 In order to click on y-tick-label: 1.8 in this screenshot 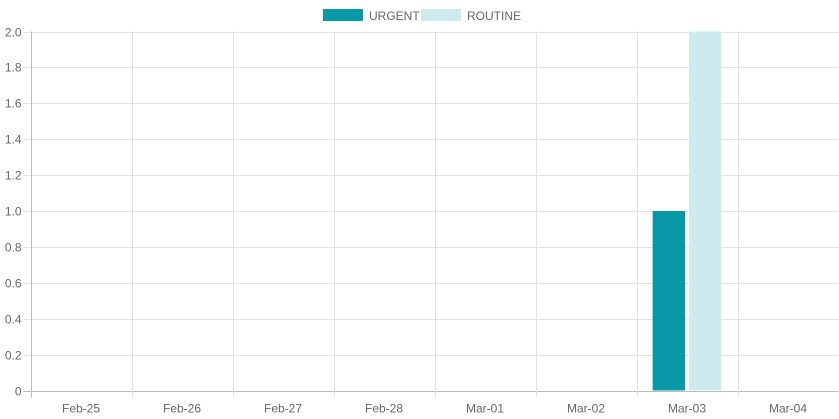, I will do `click(13, 68)`.